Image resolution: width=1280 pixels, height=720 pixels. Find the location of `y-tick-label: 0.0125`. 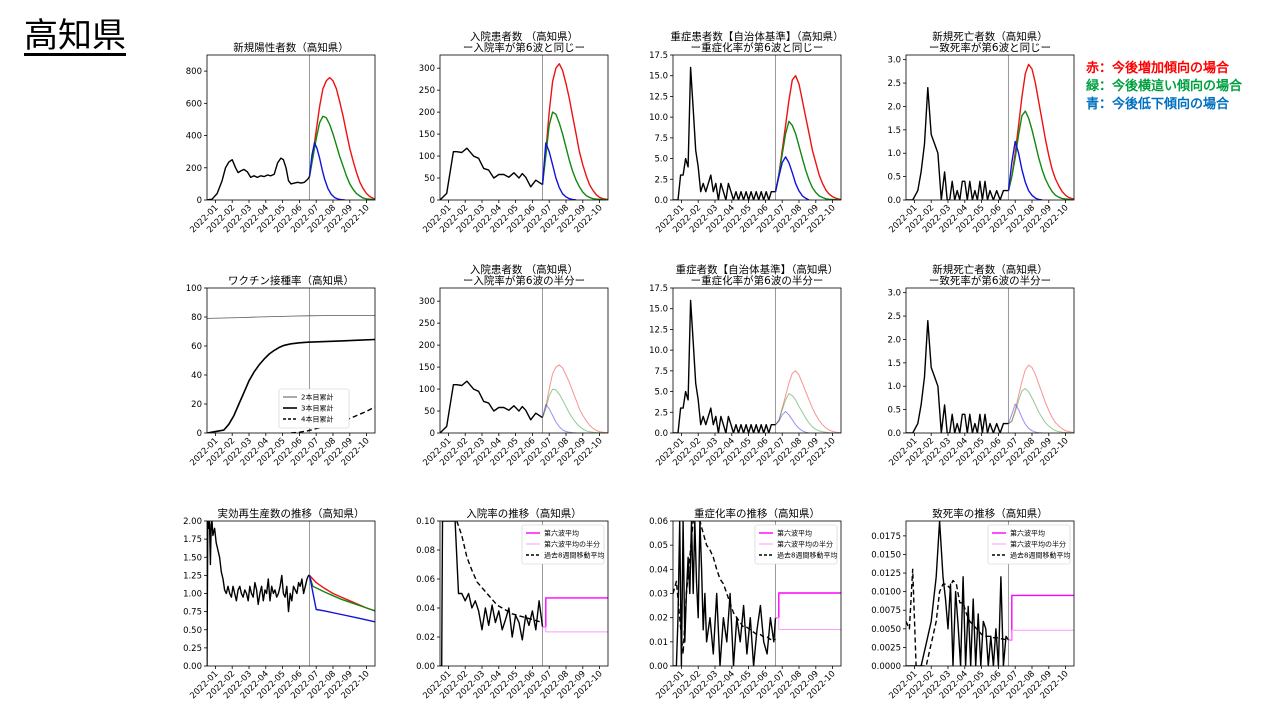

y-tick-label: 0.0125 is located at coordinates (886, 574).